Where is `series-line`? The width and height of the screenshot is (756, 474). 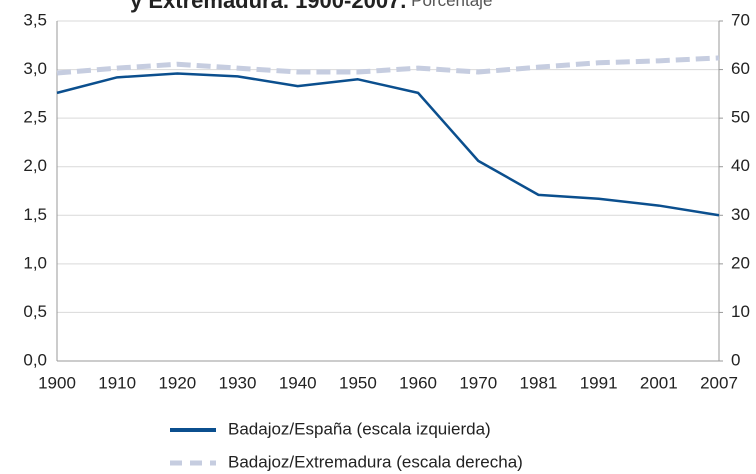 series-line is located at coordinates (388, 65).